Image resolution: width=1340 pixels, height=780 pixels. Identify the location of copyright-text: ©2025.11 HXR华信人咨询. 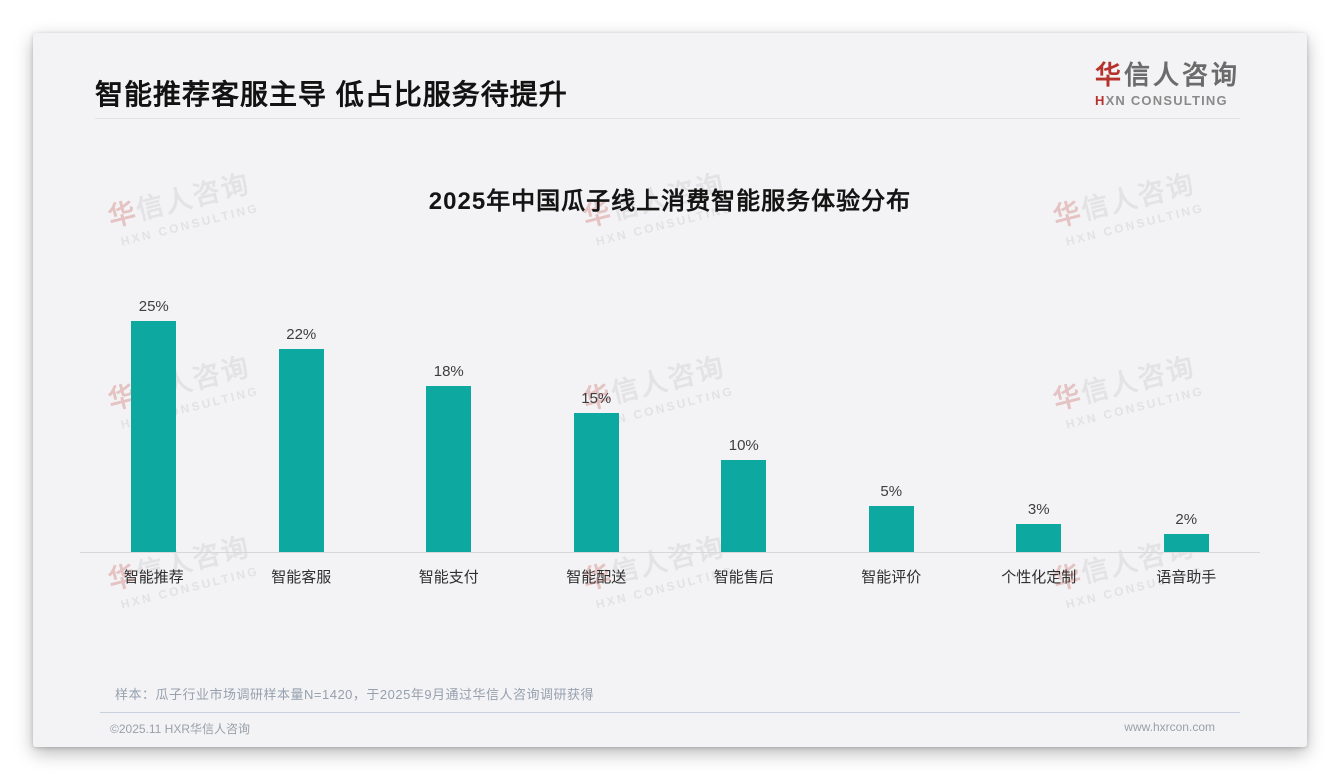
(180, 729).